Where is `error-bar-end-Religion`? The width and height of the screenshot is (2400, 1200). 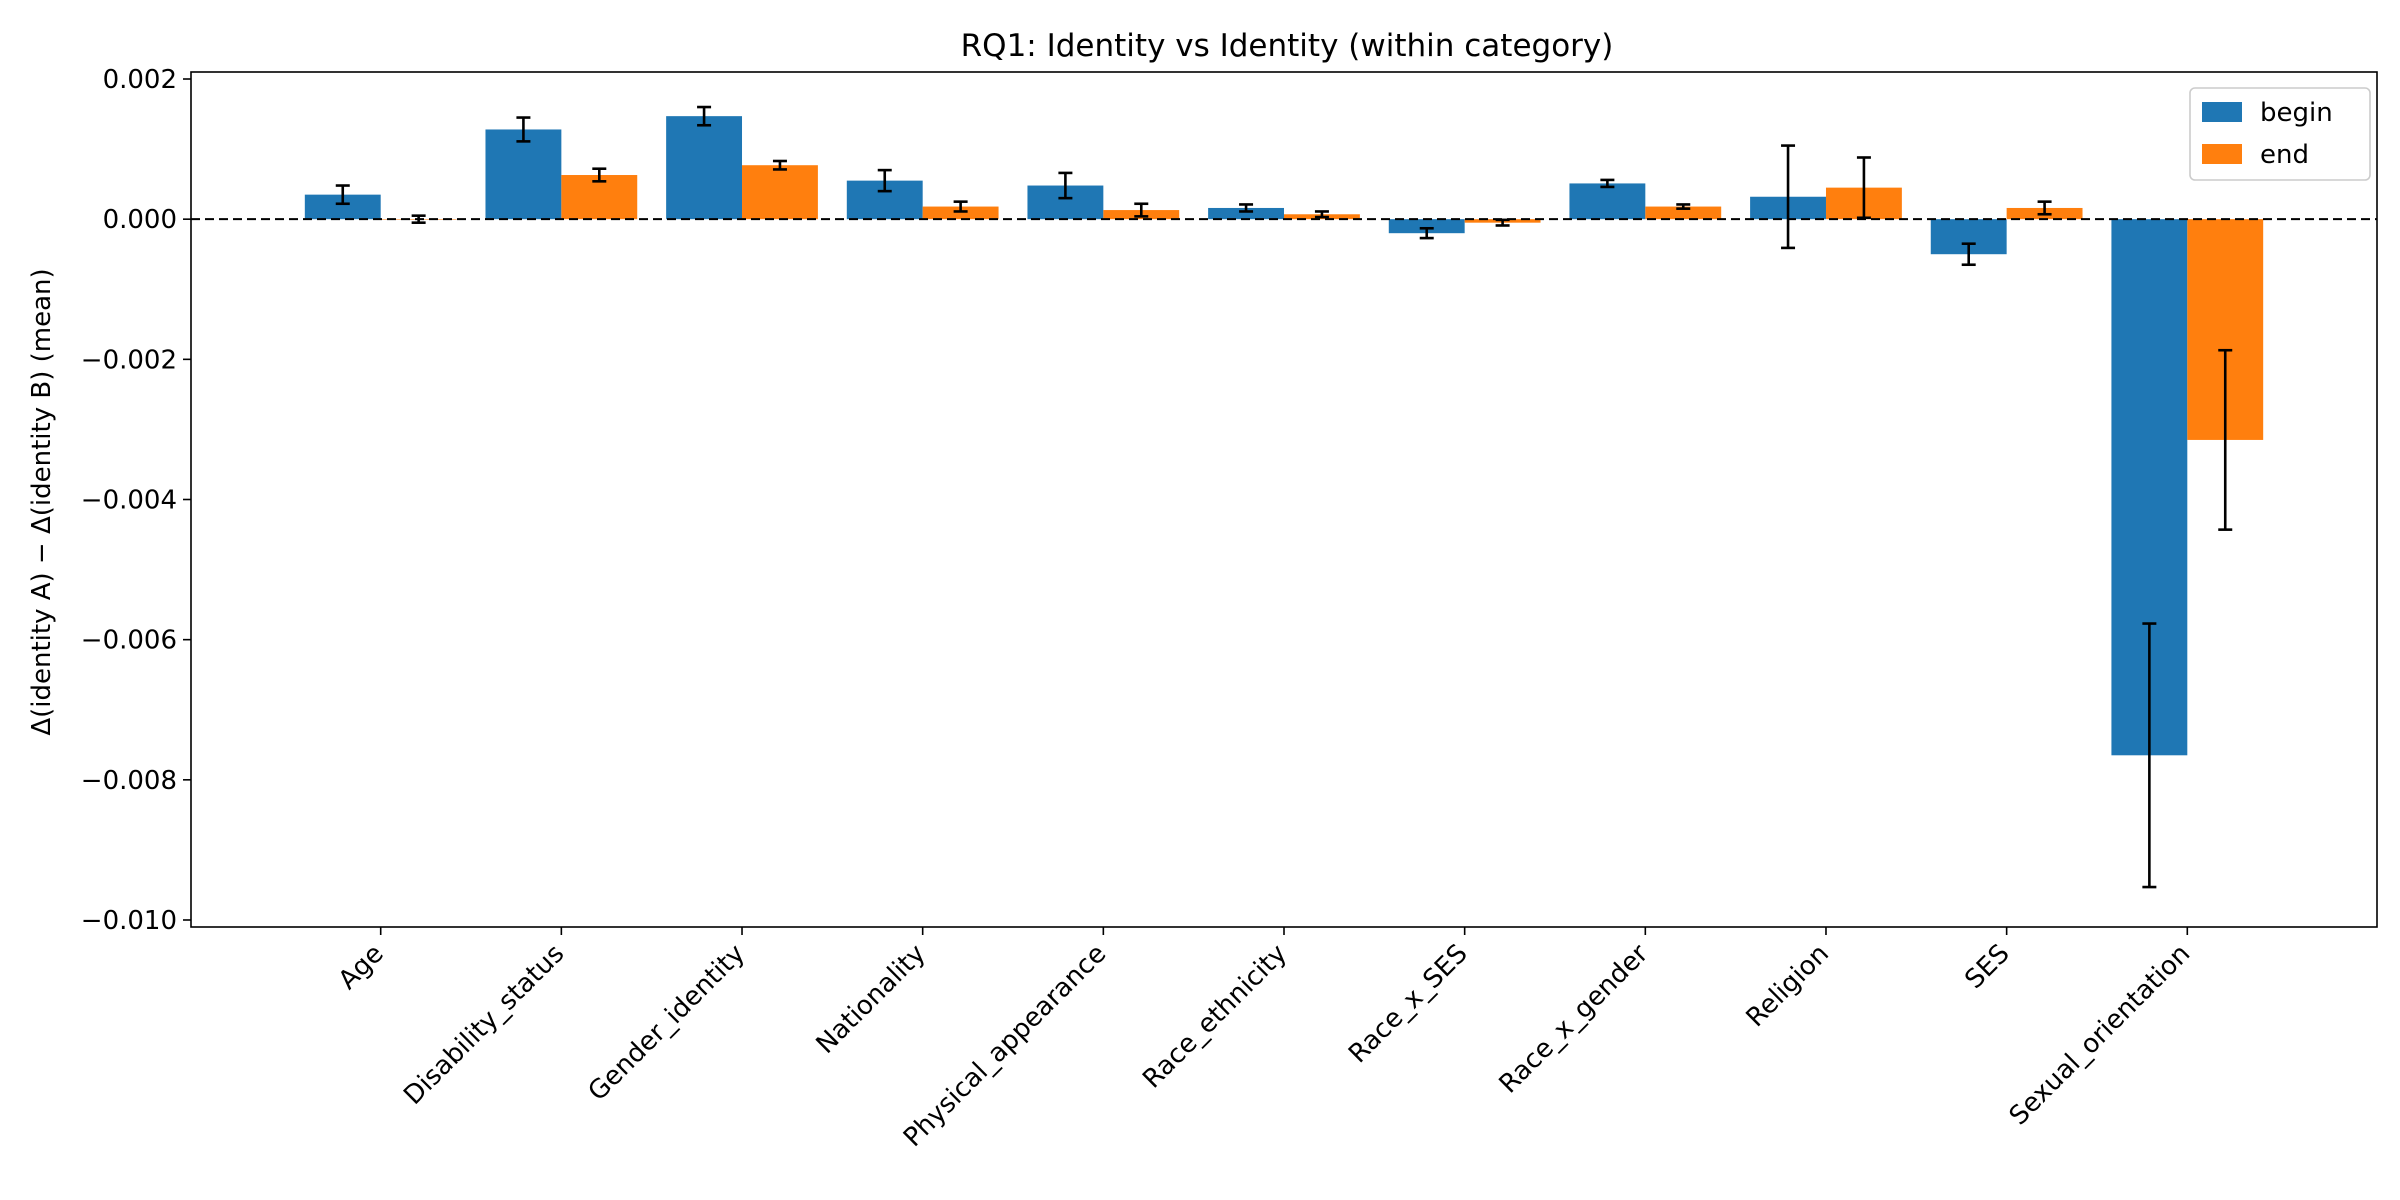 error-bar-end-Religion is located at coordinates (1863, 188).